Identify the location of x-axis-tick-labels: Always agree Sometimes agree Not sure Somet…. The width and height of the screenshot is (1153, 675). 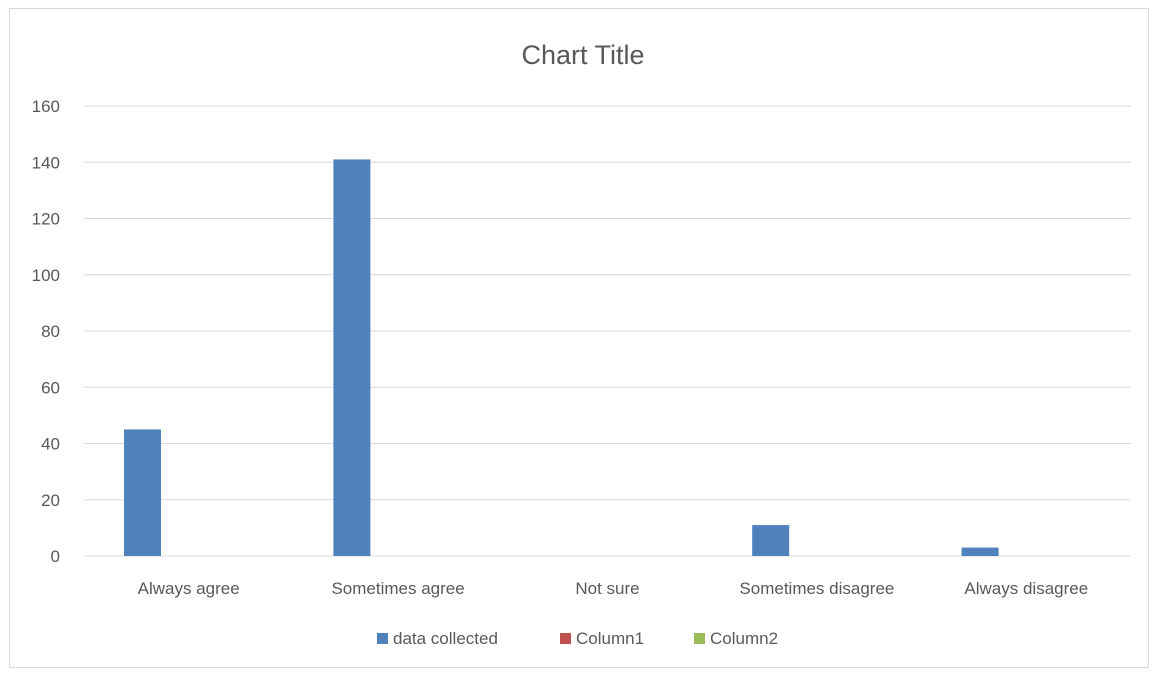
(613, 588).